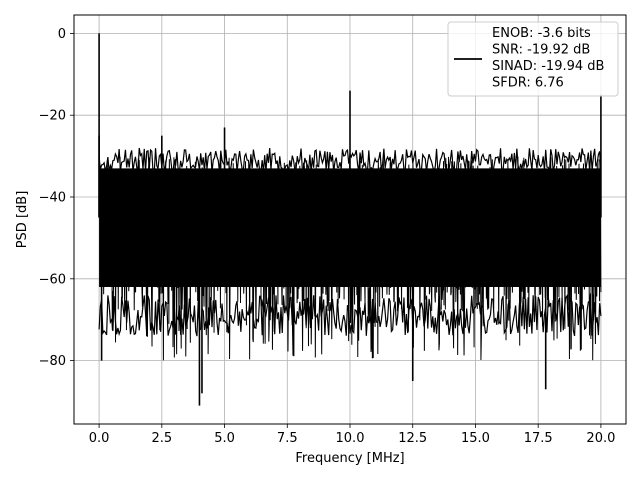 This screenshot has width=640, height=480. I want to click on legend-box, so click(533, 59).